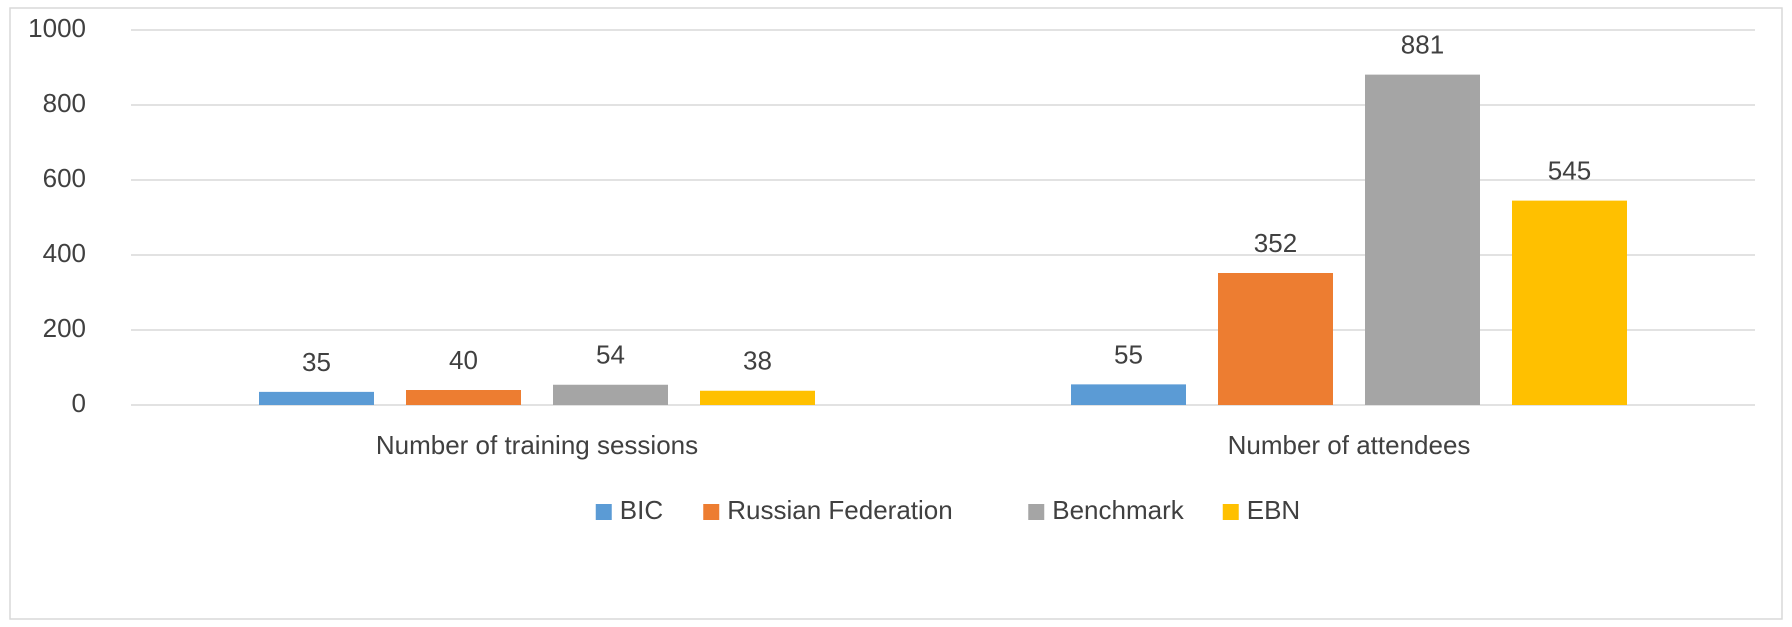 Image resolution: width=1792 pixels, height=627 pixels. What do you see at coordinates (64, 103) in the screenshot?
I see `y-tick-label: 800` at bounding box center [64, 103].